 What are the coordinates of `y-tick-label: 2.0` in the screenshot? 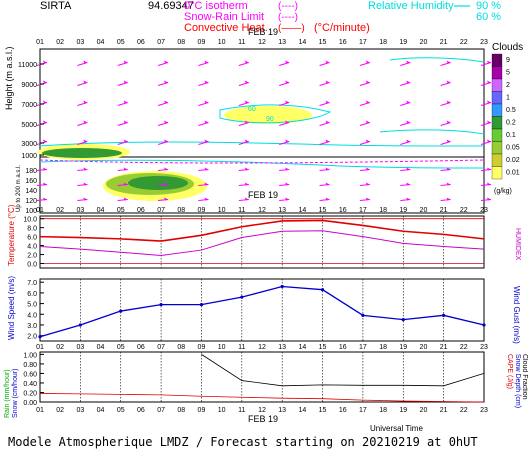 It's located at (32, 256).